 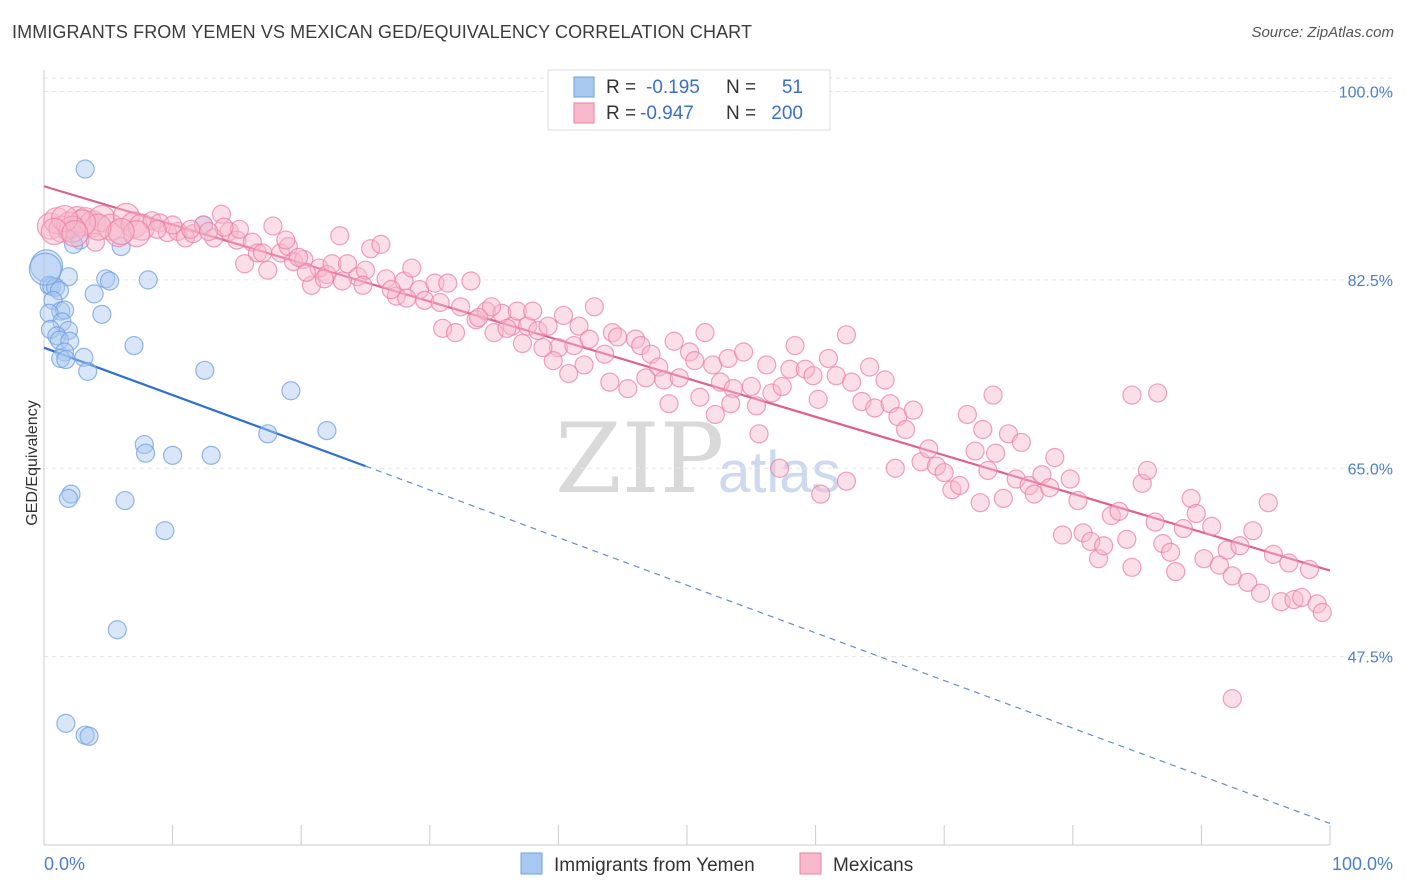 What do you see at coordinates (654, 865) in the screenshot?
I see `bottom-legend-label-yemen: Immigrants from Yemen` at bounding box center [654, 865].